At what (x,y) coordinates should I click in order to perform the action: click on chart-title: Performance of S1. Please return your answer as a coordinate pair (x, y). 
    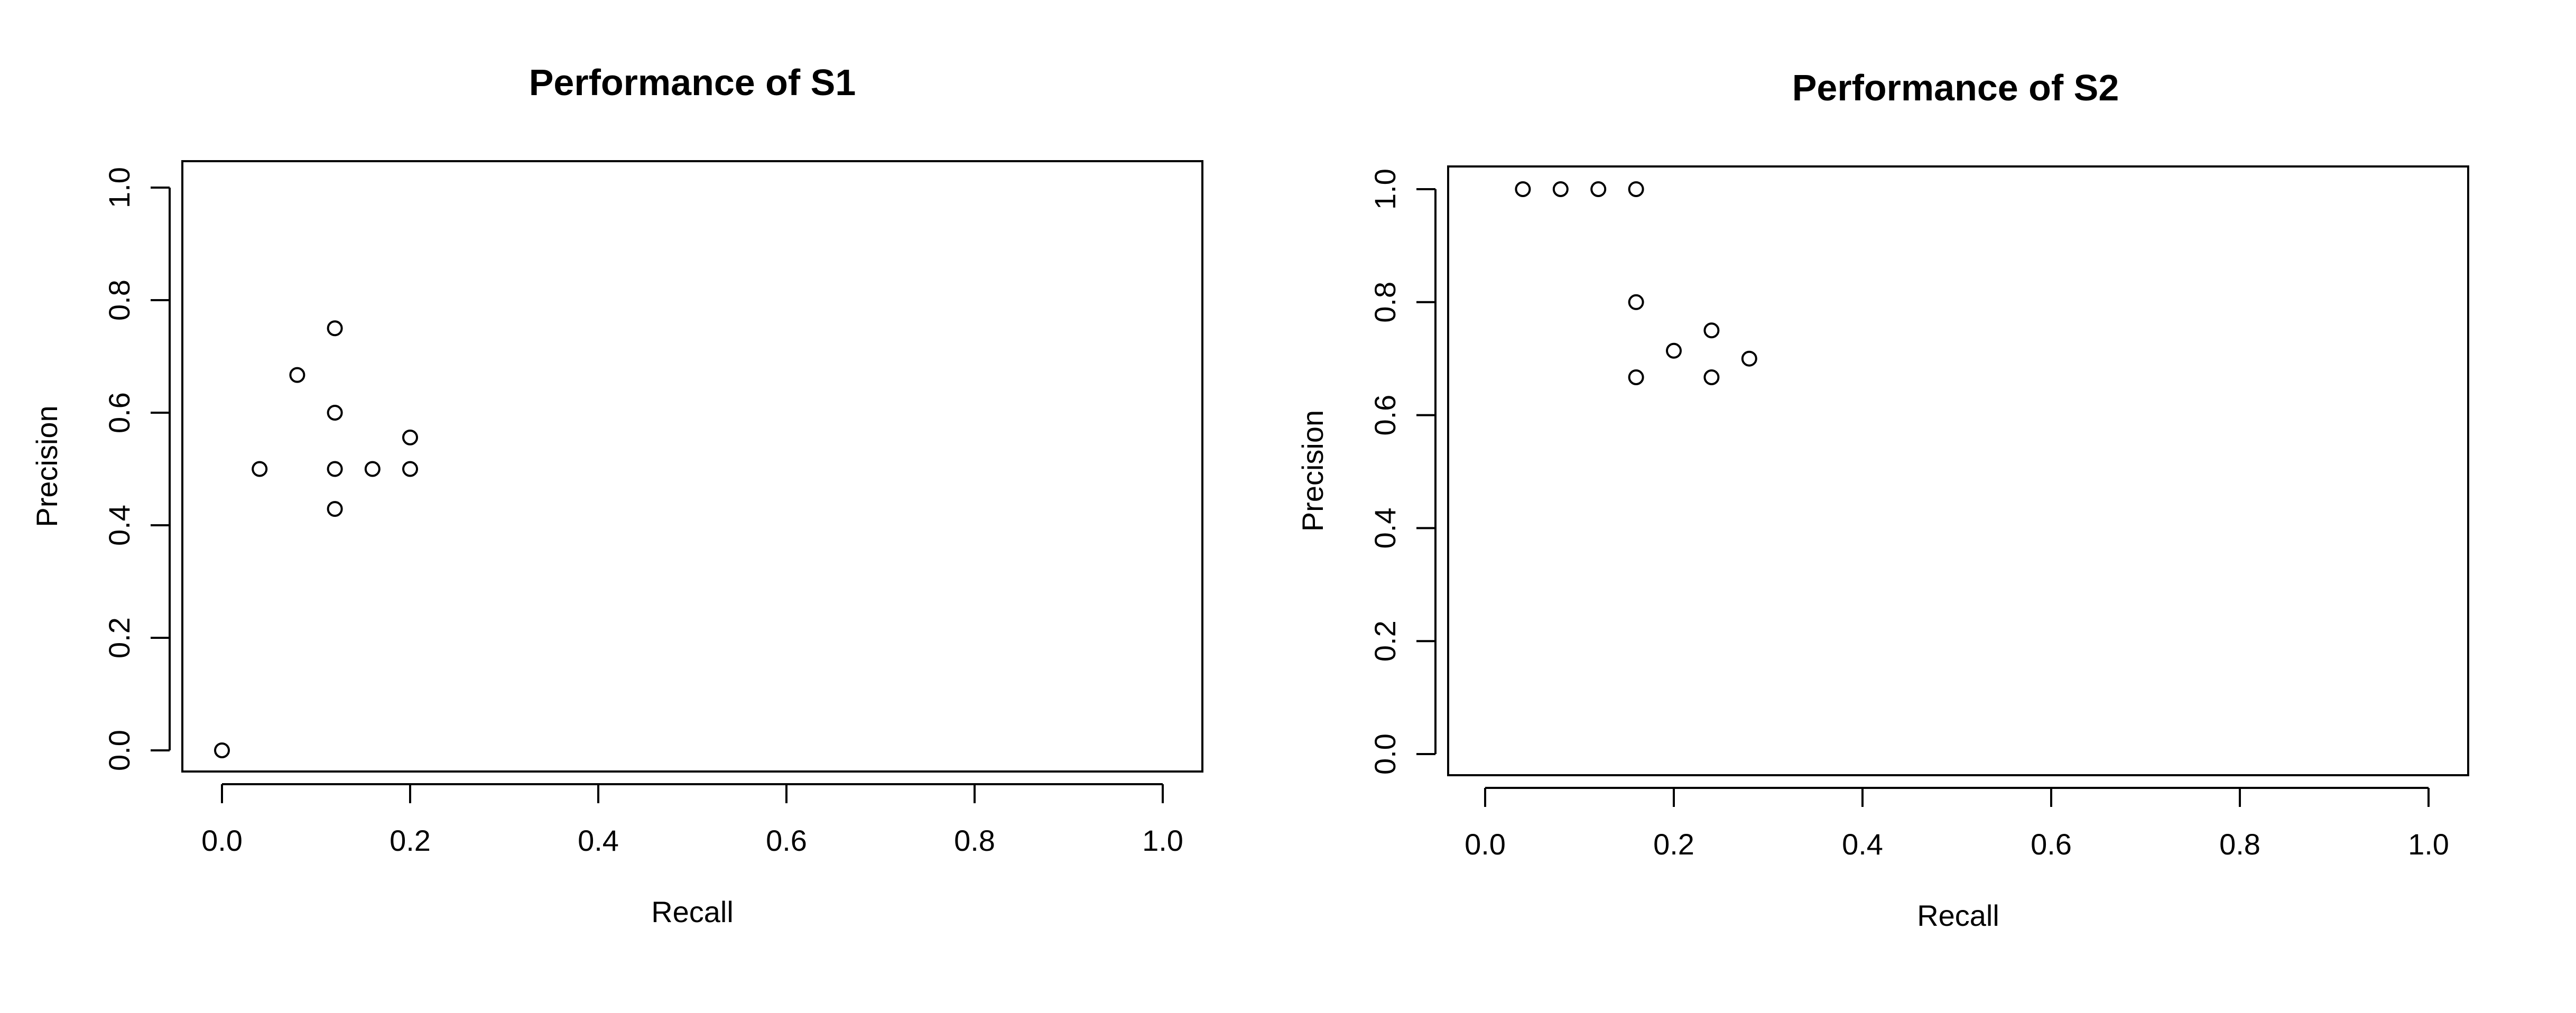
    Looking at the image, I should click on (692, 82).